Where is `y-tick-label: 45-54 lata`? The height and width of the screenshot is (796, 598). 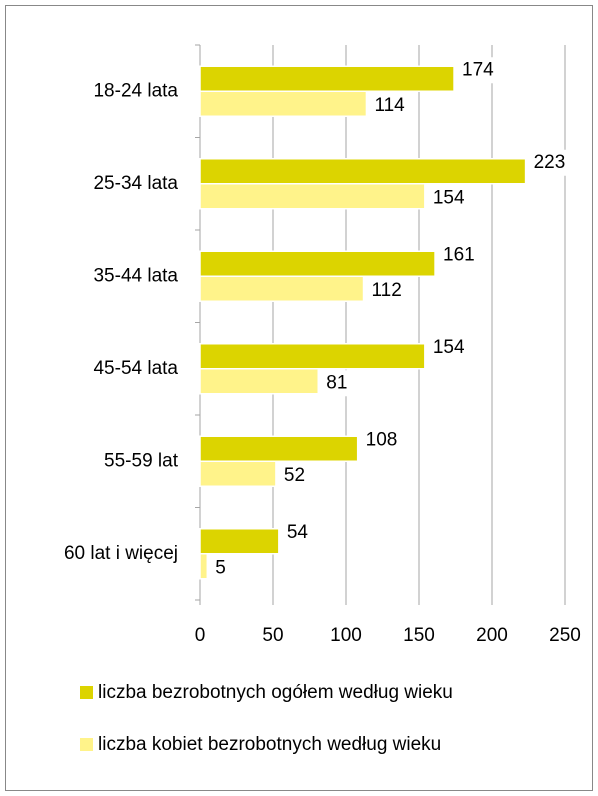
y-tick-label: 45-54 lata is located at coordinates (135, 368).